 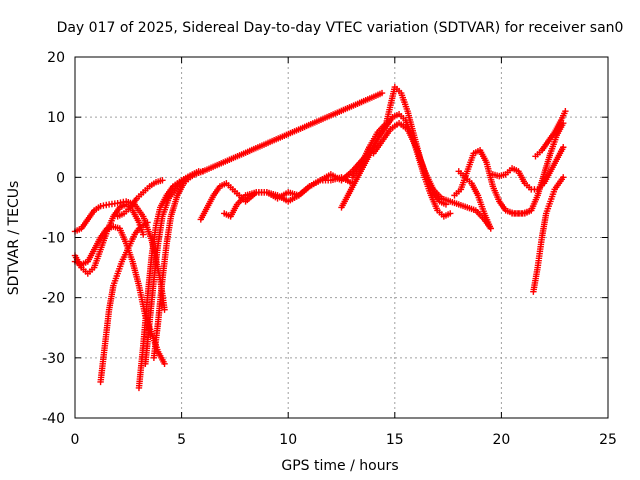 What do you see at coordinates (53, 359) in the screenshot?
I see `y-tick-label: -30` at bounding box center [53, 359].